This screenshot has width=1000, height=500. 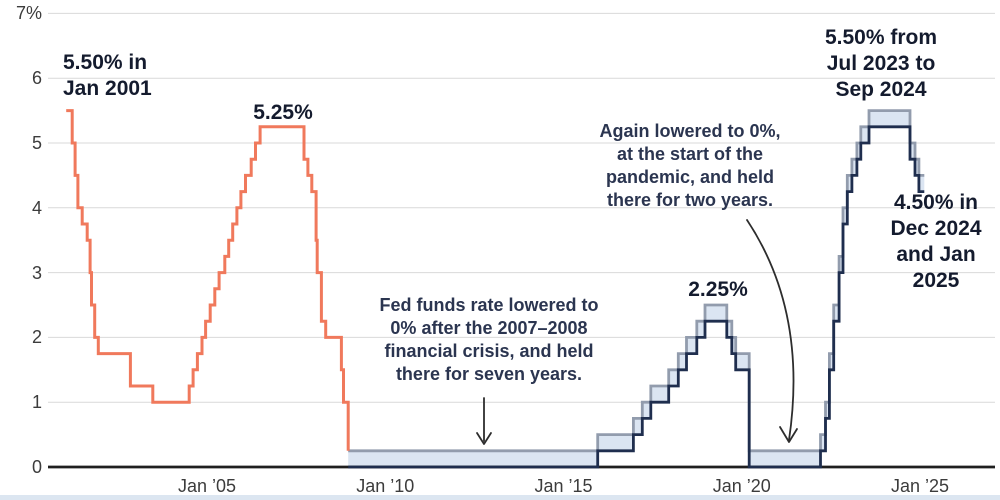 What do you see at coordinates (484, 421) in the screenshot?
I see `down-arrow-icon` at bounding box center [484, 421].